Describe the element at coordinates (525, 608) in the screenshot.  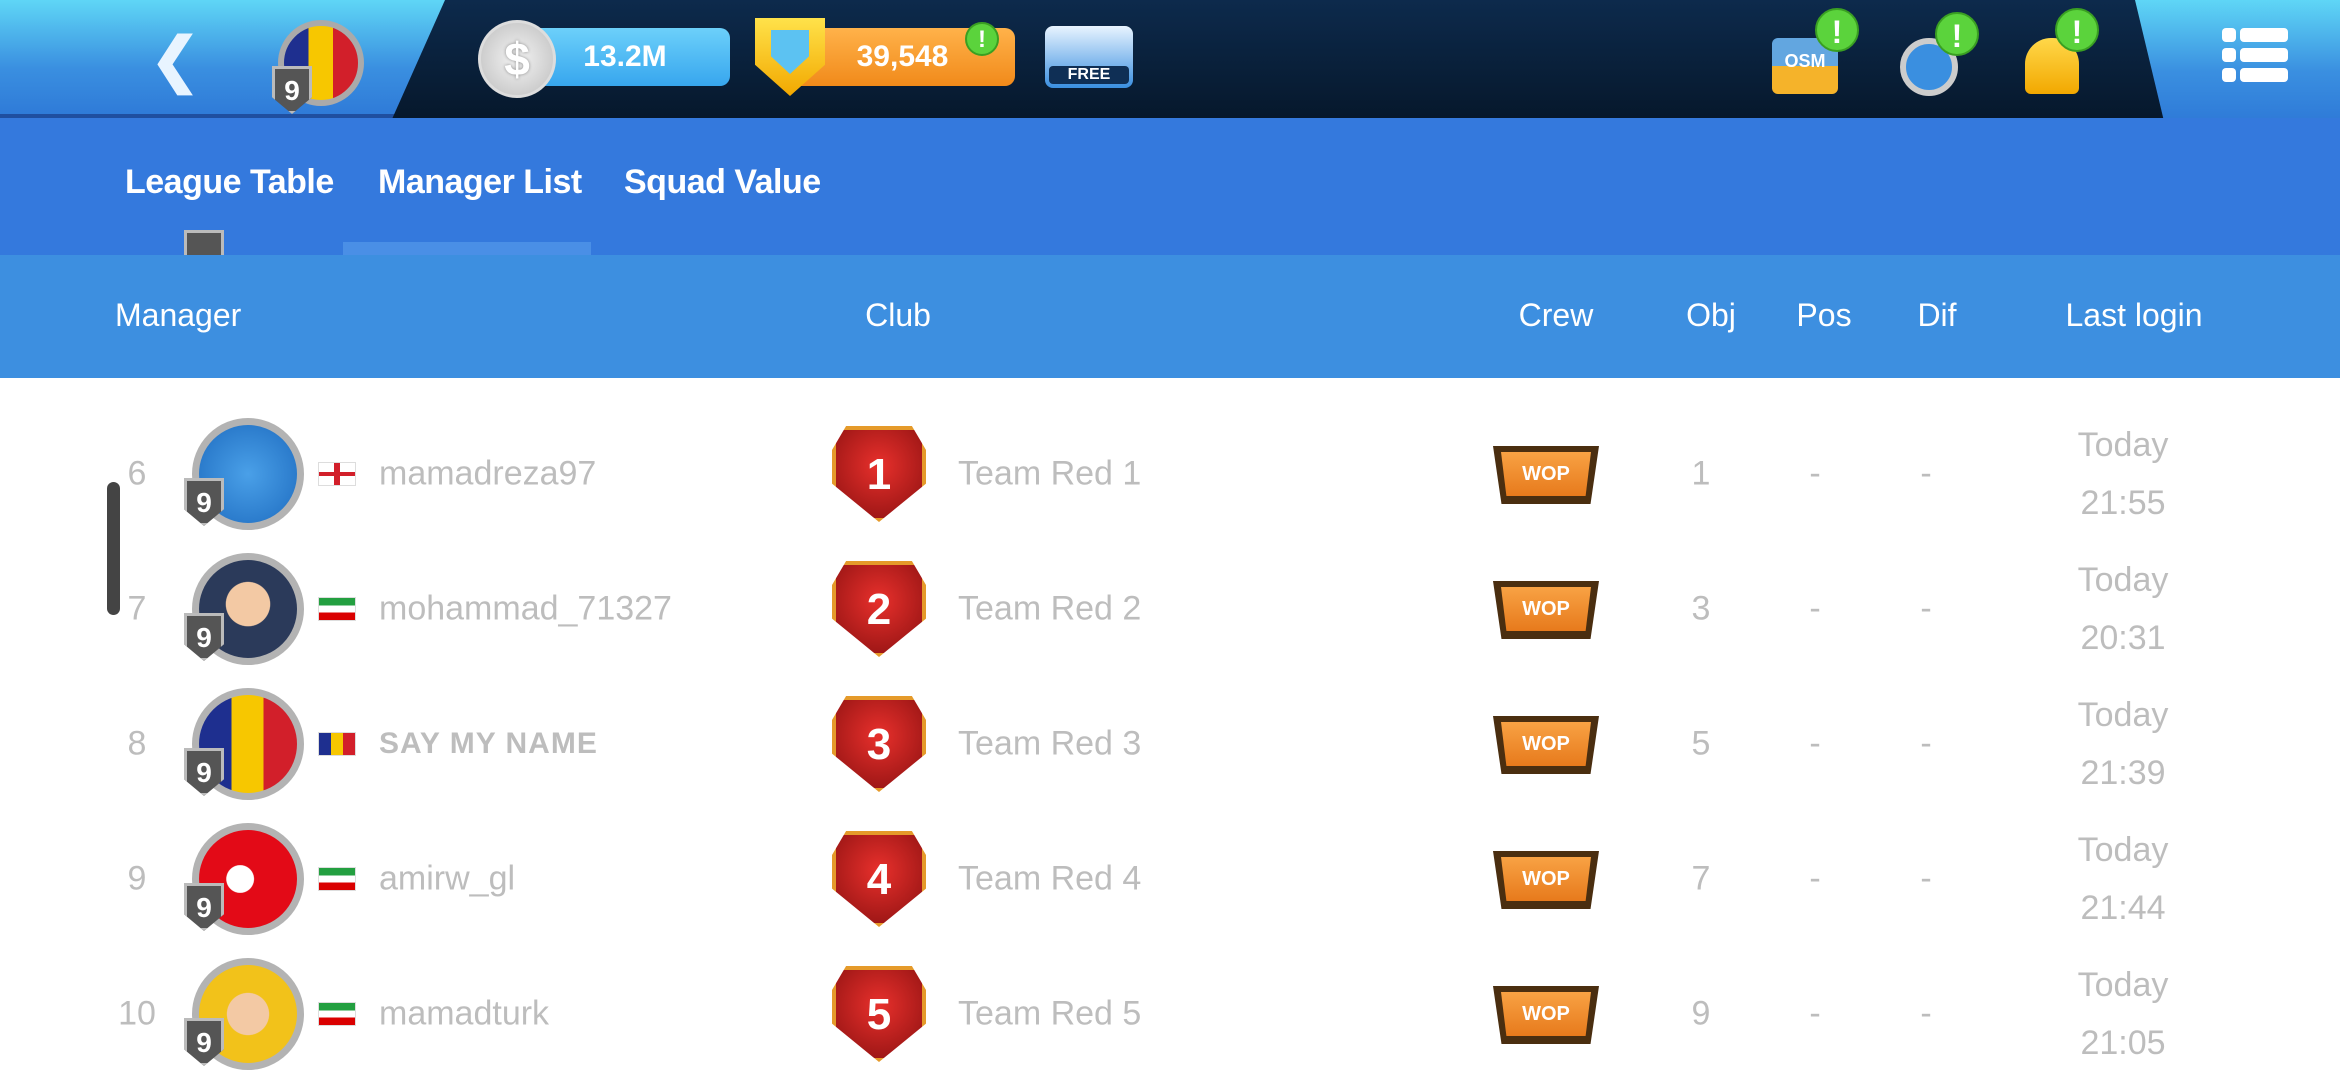
I see `manager-name: mohammad_71327` at that location.